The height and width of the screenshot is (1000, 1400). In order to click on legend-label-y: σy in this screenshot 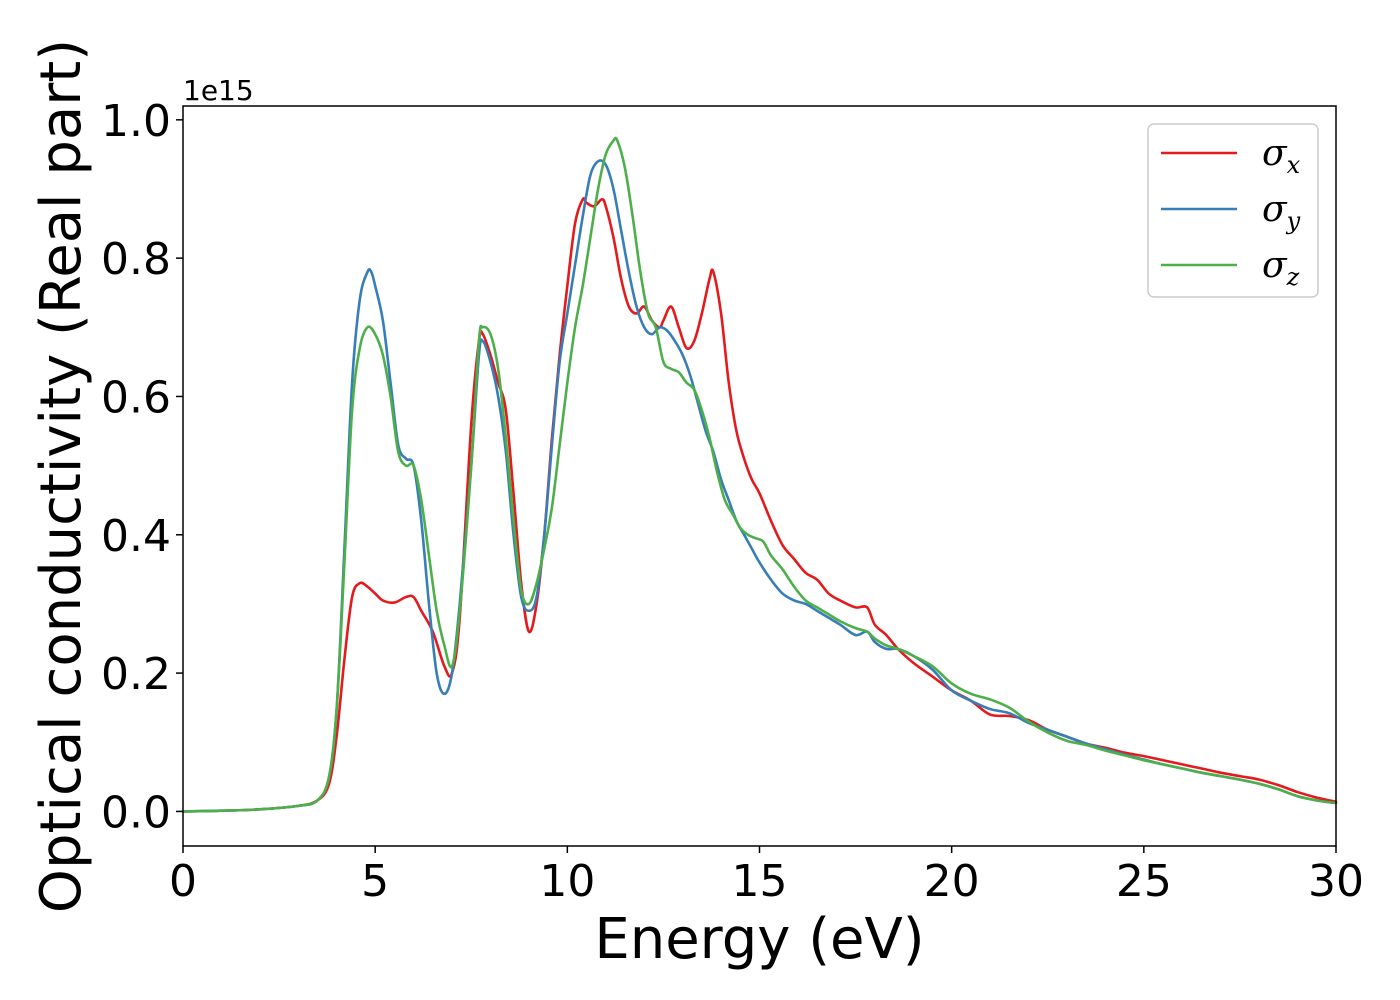, I will do `click(1281, 212)`.